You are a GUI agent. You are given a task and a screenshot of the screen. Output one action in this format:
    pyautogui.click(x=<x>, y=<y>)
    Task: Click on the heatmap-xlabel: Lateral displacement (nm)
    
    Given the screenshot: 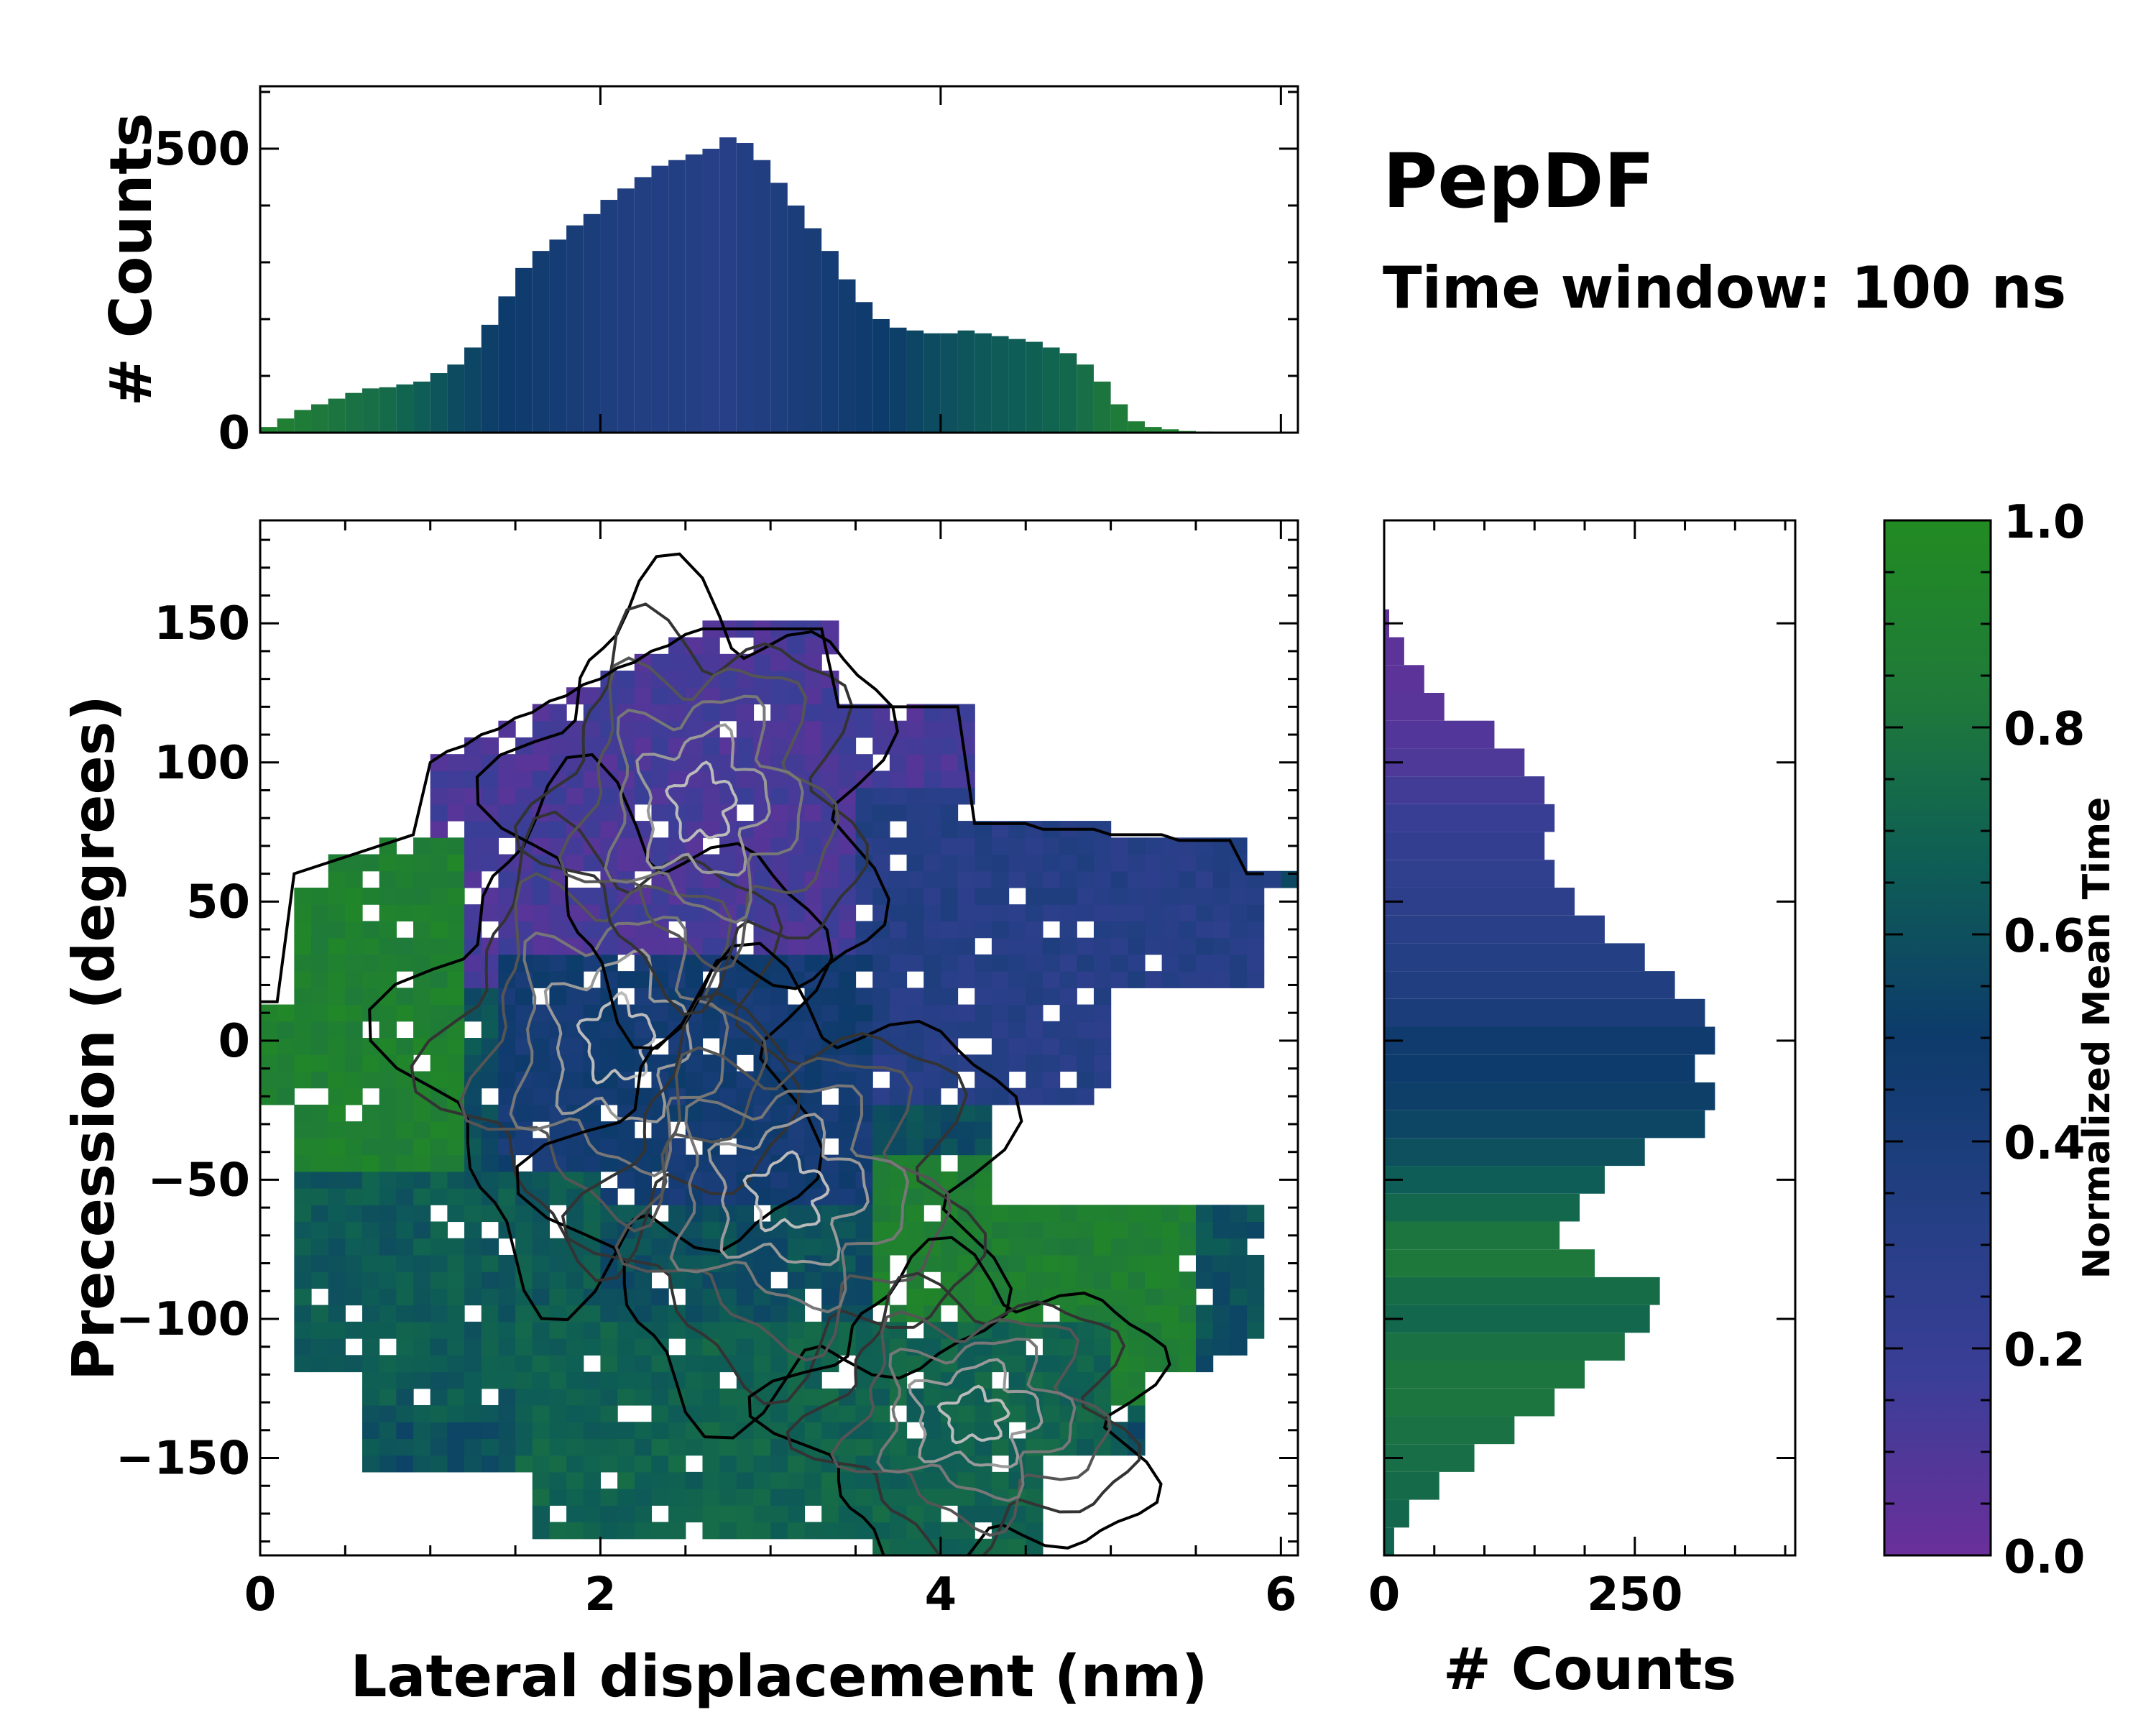 What is the action you would take?
    pyautogui.click(x=779, y=1676)
    